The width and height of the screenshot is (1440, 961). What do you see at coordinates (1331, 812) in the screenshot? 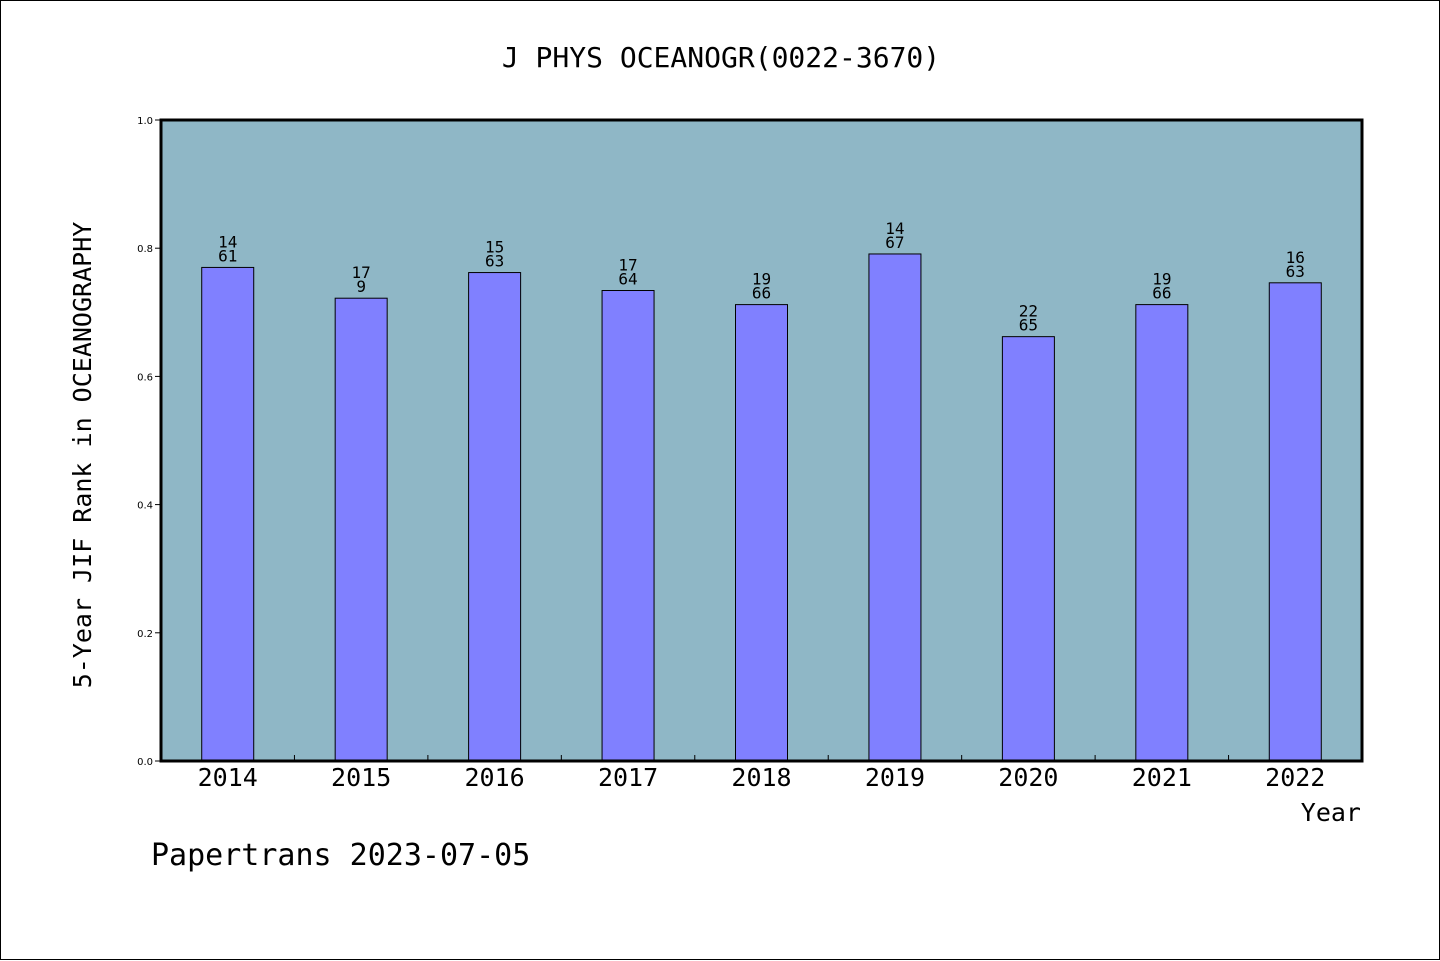
I see `x-axis-label: Year` at bounding box center [1331, 812].